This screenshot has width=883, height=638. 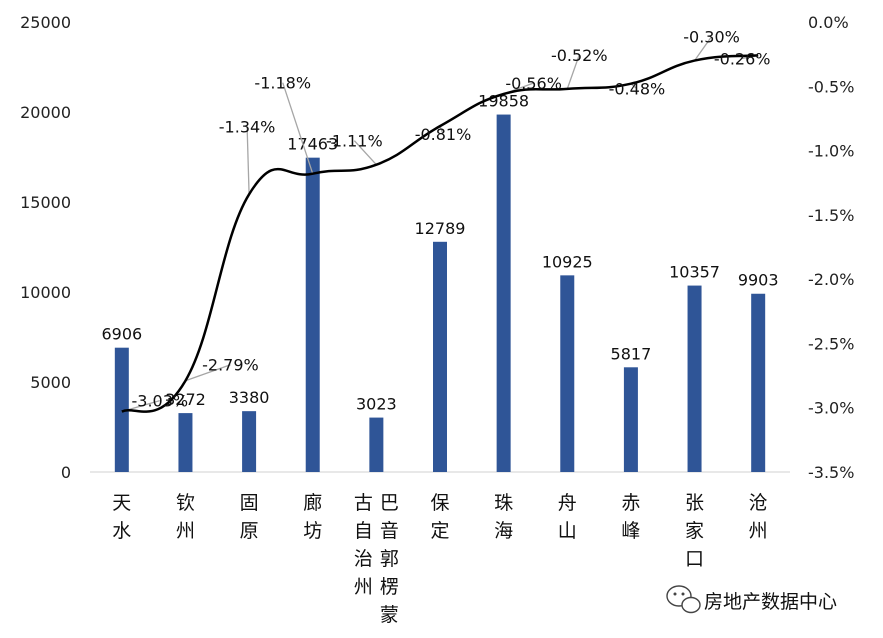 I want to click on line-value-label: -3.03%, so click(x=160, y=401).